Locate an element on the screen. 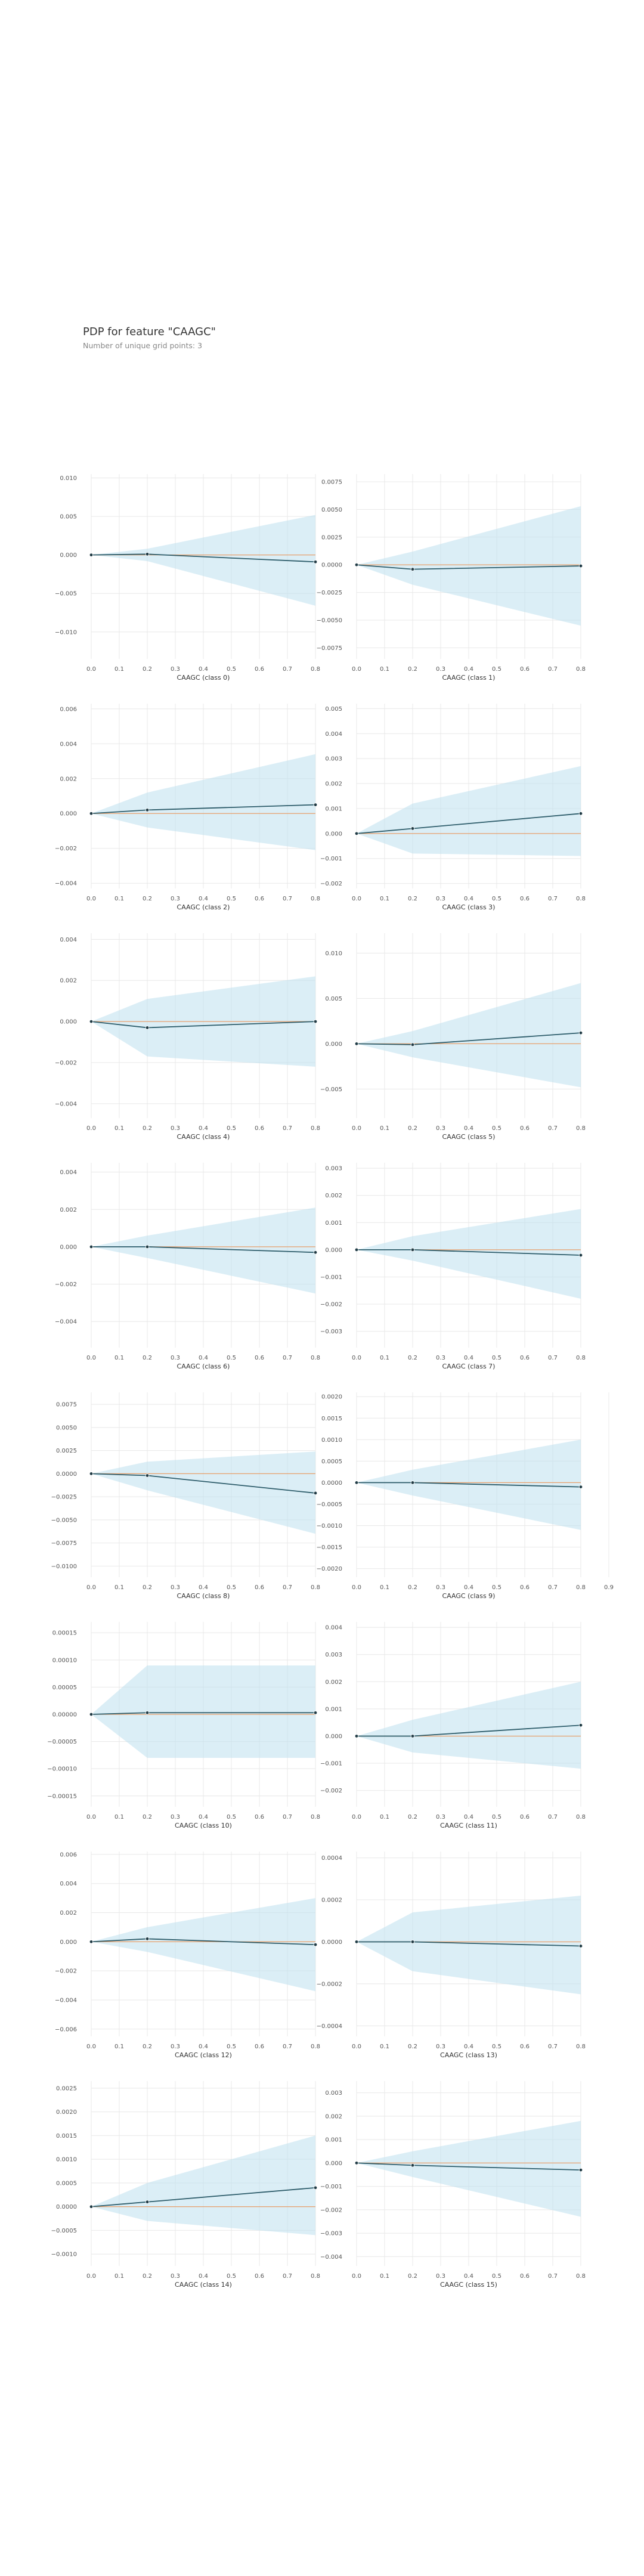 Image resolution: width=644 pixels, height=2576 pixels. y-tick-label: −0.0075 is located at coordinates (330, 648).